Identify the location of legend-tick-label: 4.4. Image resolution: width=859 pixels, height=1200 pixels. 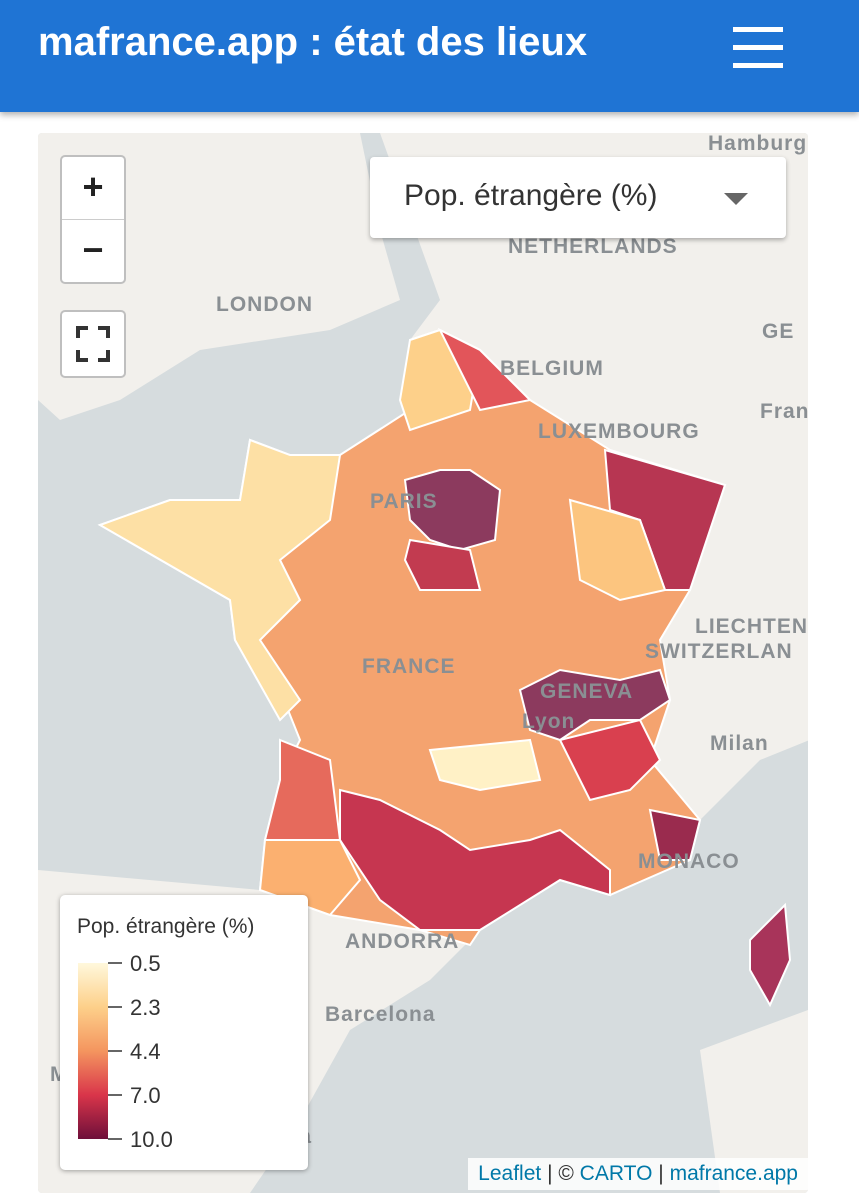
(145, 1051).